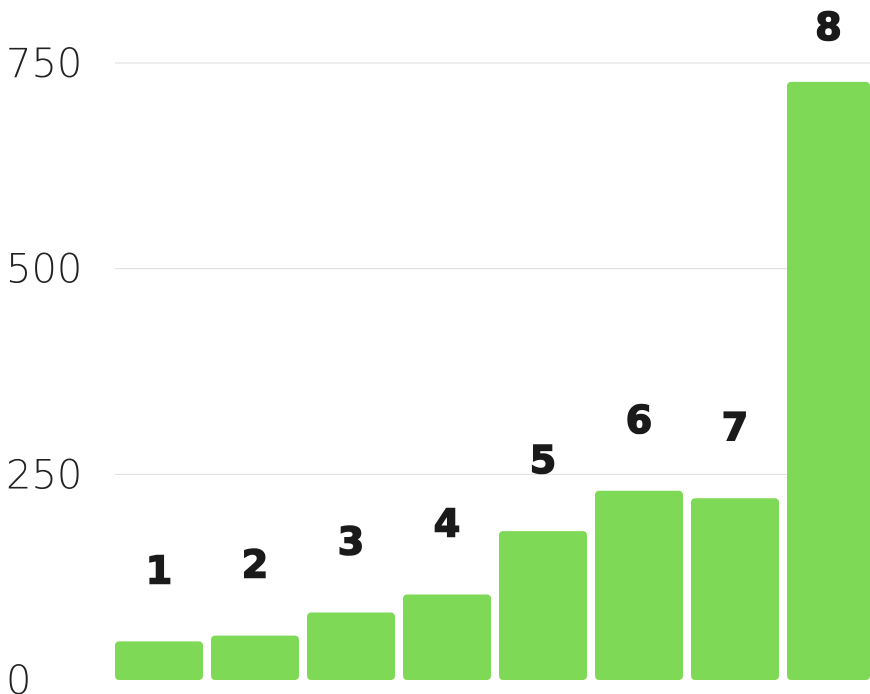 This screenshot has width=870, height=694. I want to click on y-tick-label-750: 750, so click(44, 64).